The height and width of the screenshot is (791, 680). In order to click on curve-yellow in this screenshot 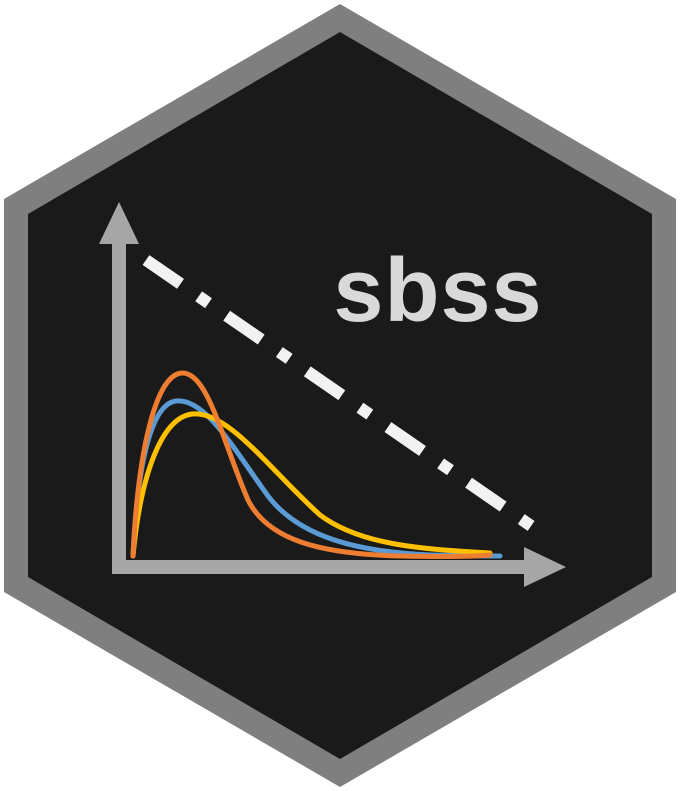, I will do `click(311, 485)`.